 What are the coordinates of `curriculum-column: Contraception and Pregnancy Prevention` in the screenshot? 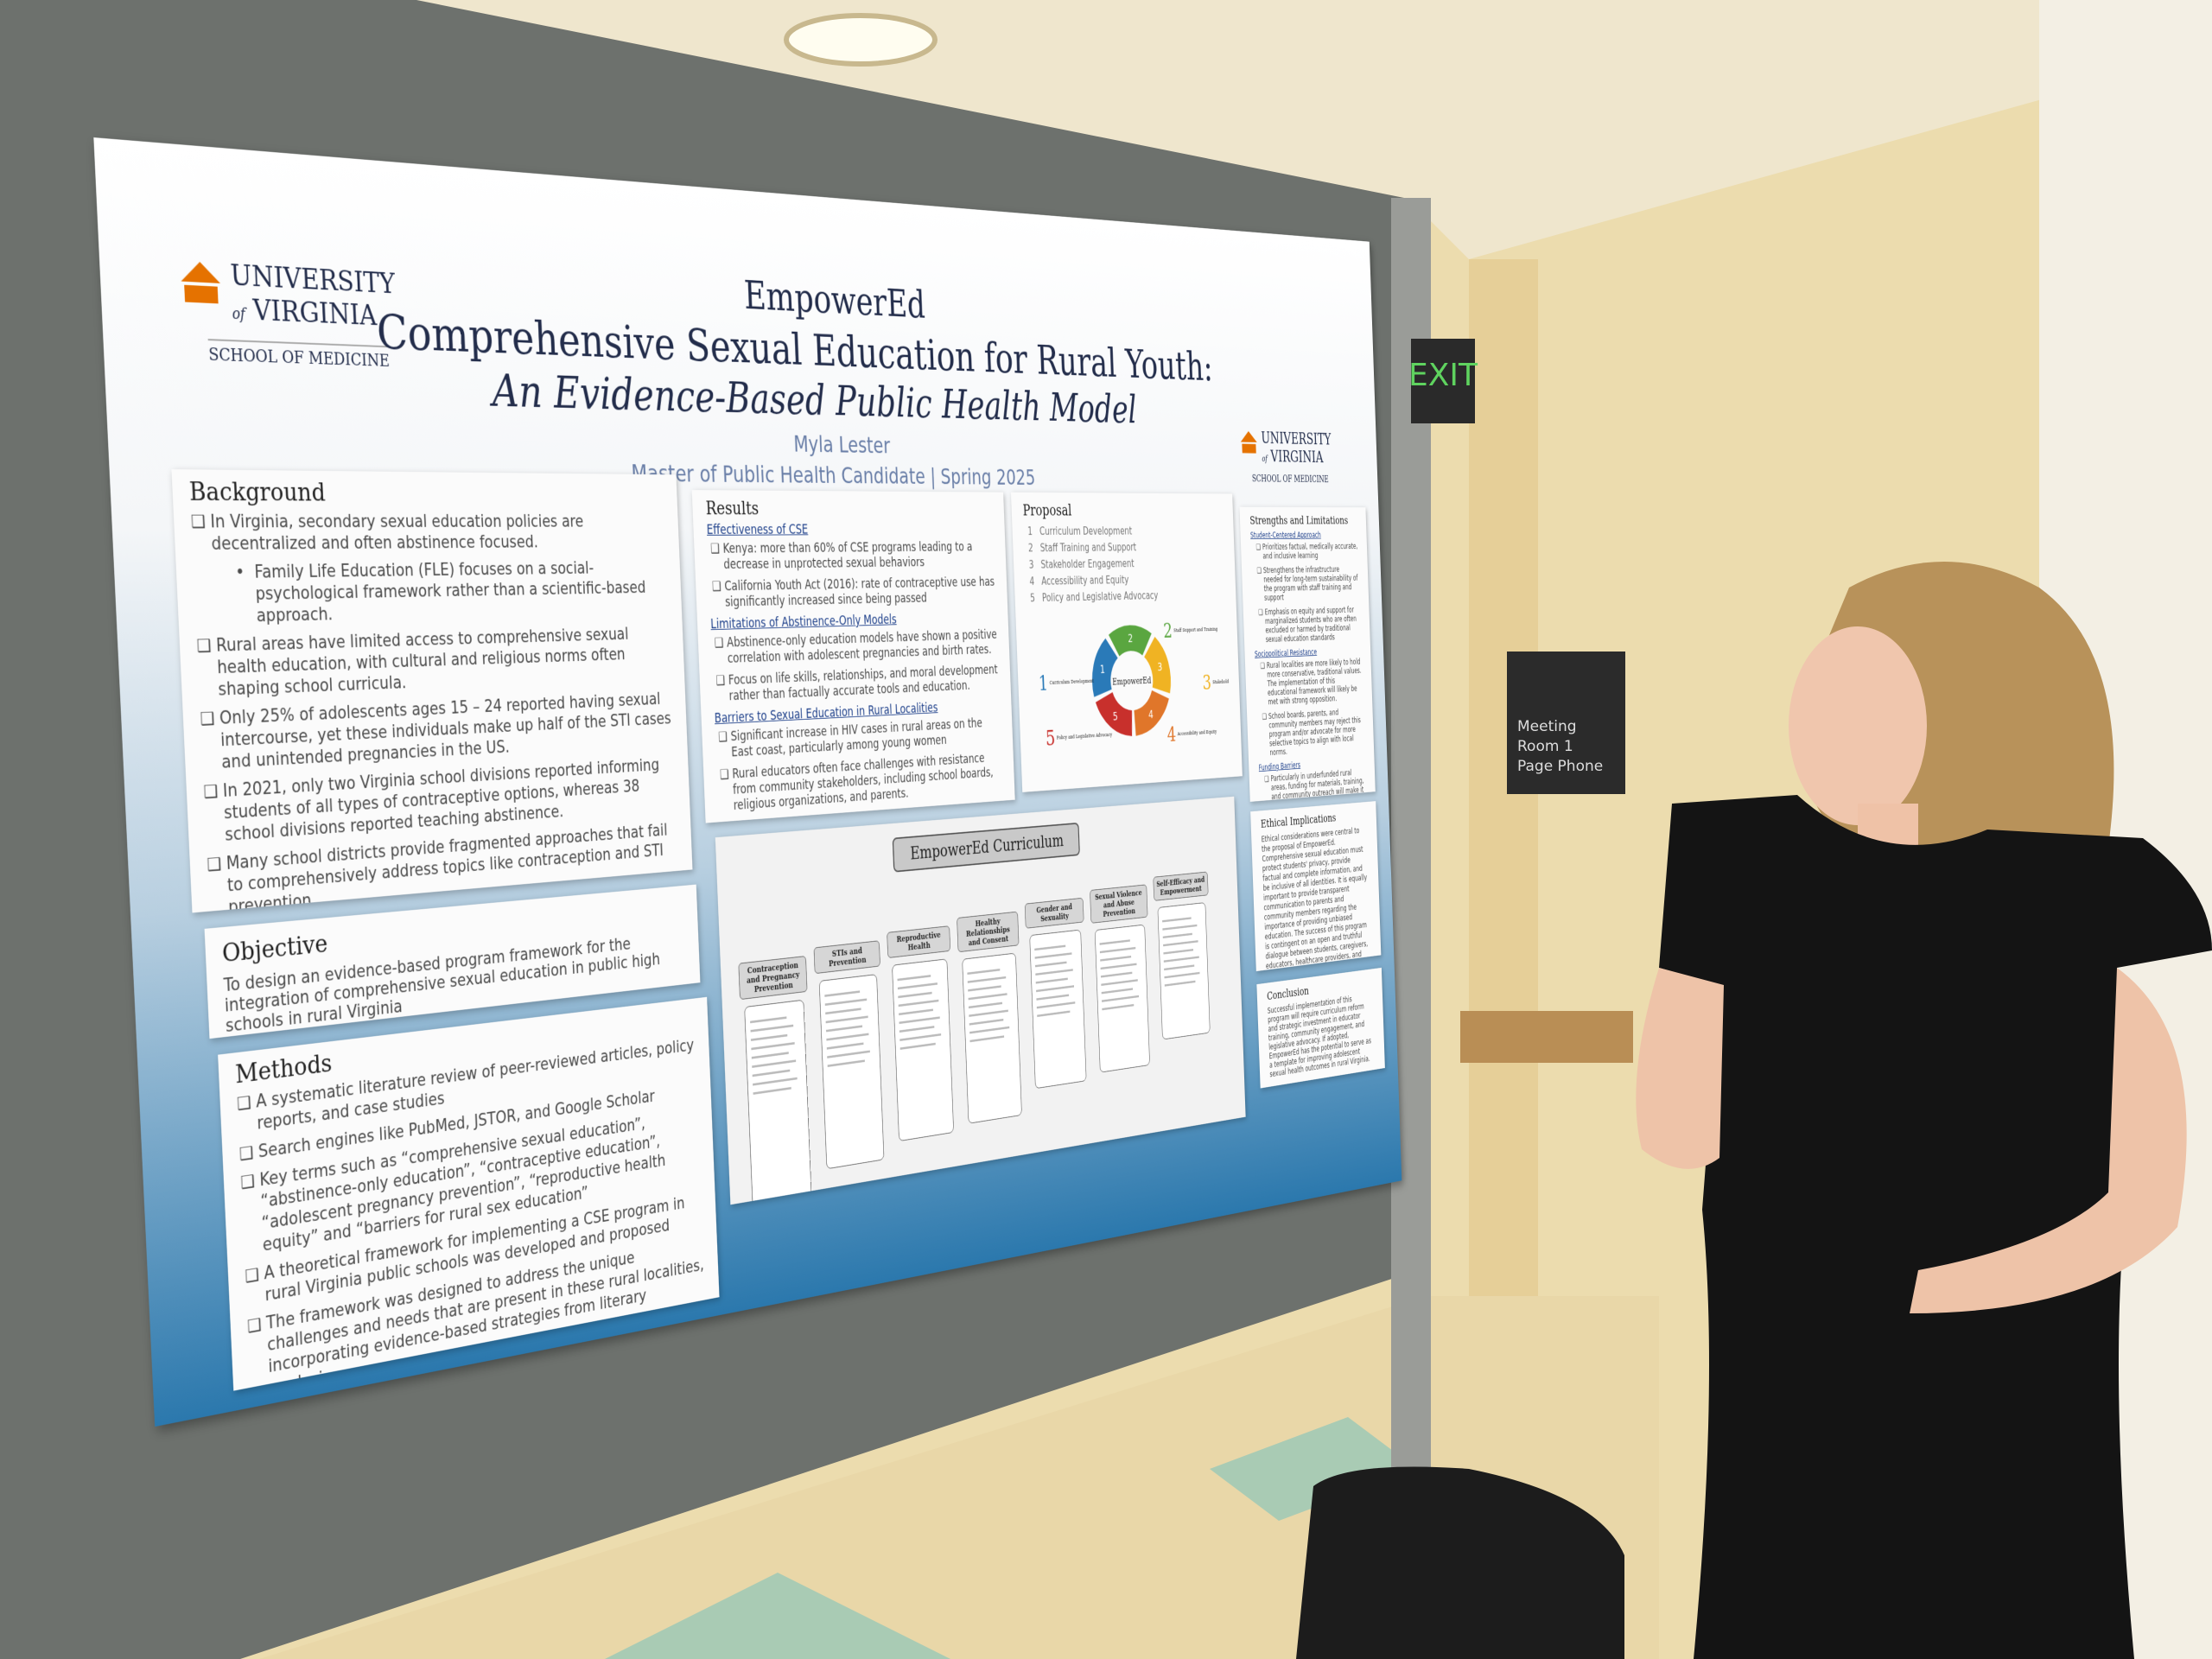 It's located at (777, 1080).